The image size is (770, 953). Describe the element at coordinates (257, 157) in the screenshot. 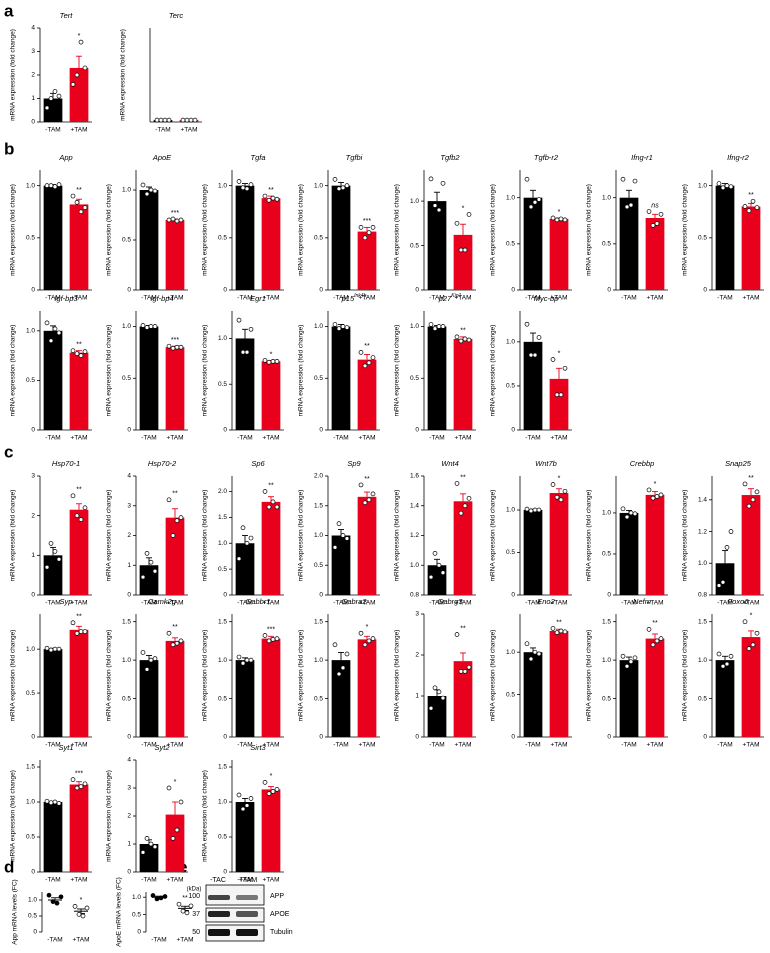

I see `chart-title: Tgfa` at that location.